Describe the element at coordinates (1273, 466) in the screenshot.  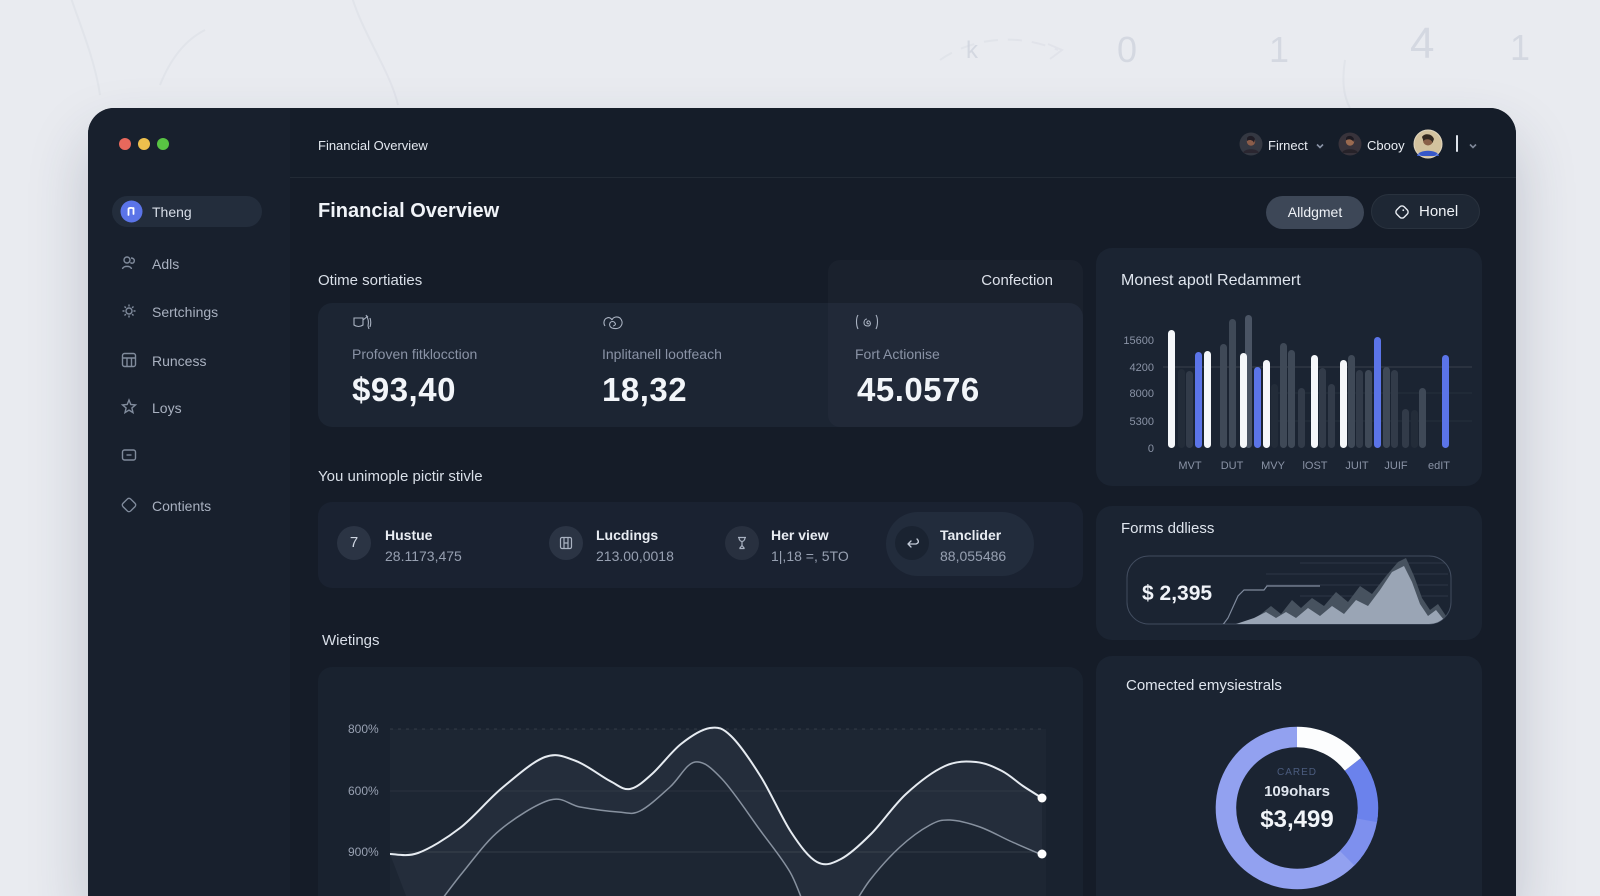
I see `svg-text: MVY` at that location.